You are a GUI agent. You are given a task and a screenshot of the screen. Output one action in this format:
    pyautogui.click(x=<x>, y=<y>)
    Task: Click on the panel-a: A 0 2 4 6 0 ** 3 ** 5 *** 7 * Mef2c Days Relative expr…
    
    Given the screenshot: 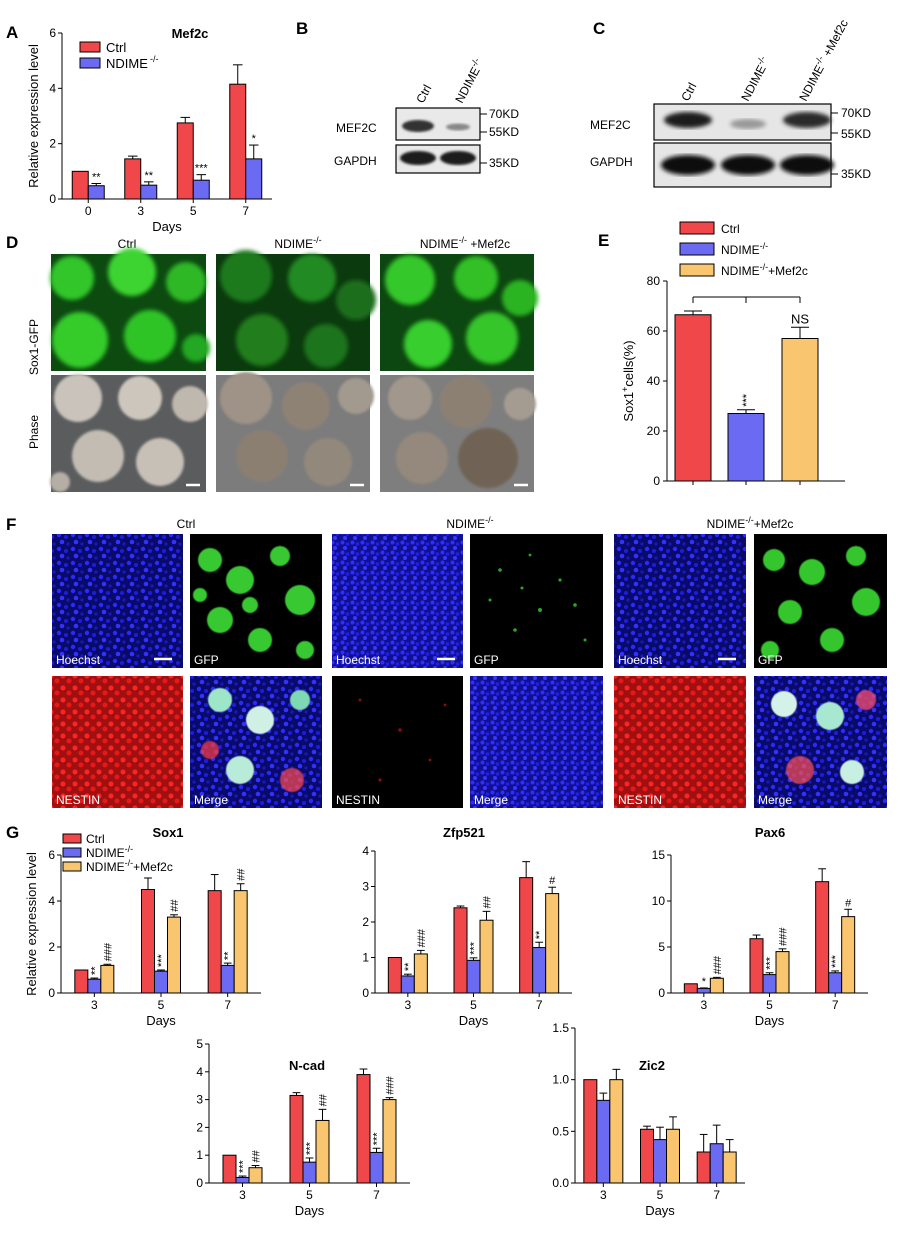 What is the action you would take?
    pyautogui.click(x=139, y=128)
    